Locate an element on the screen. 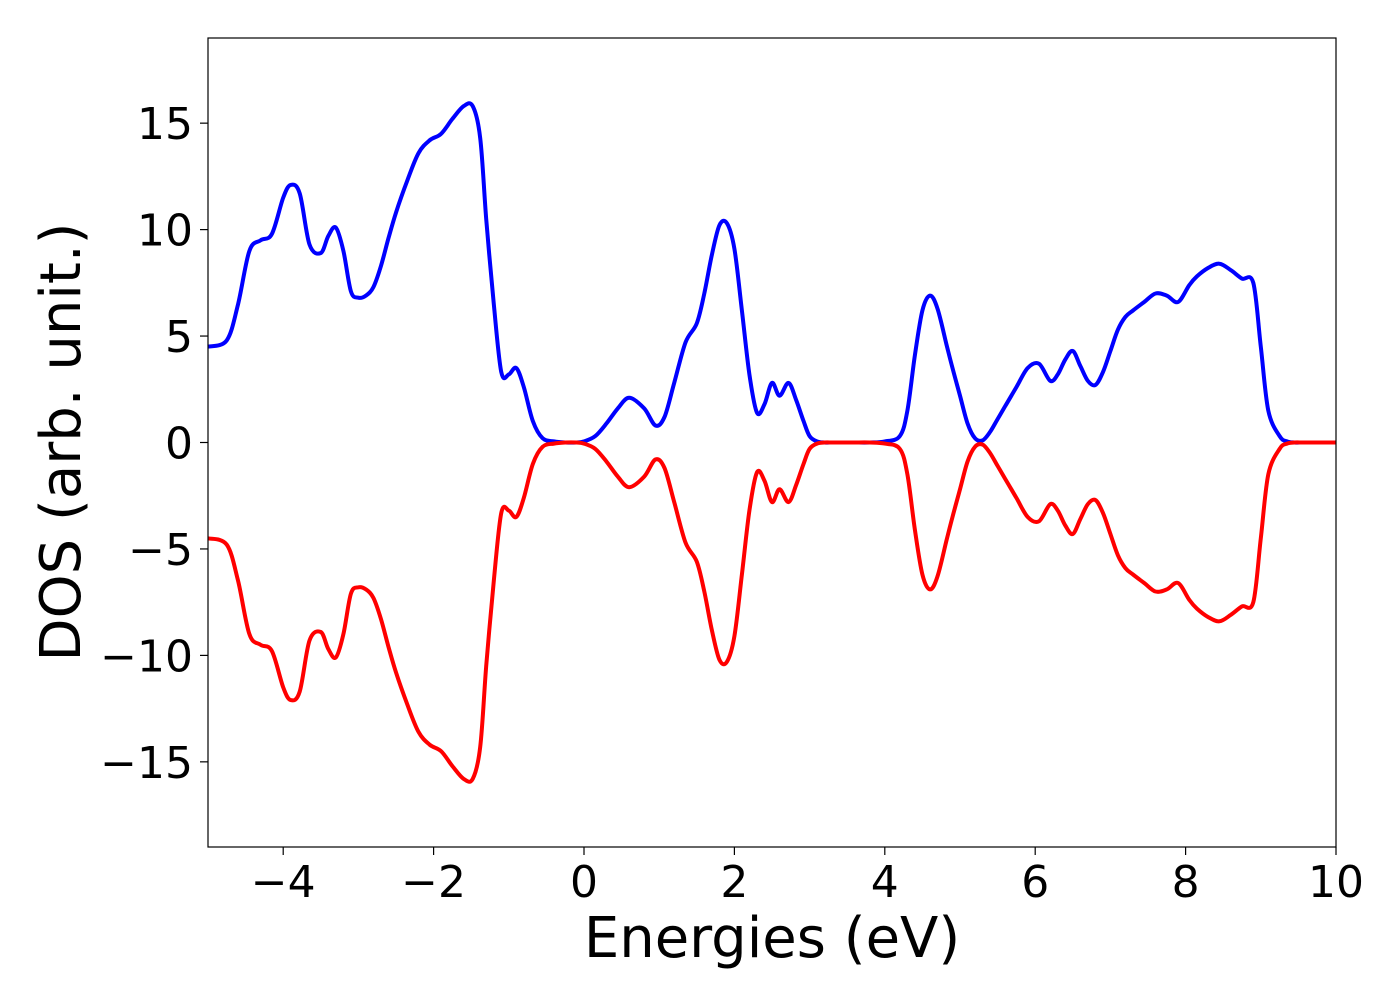  y-tick-label: 15 is located at coordinates (165, 124).